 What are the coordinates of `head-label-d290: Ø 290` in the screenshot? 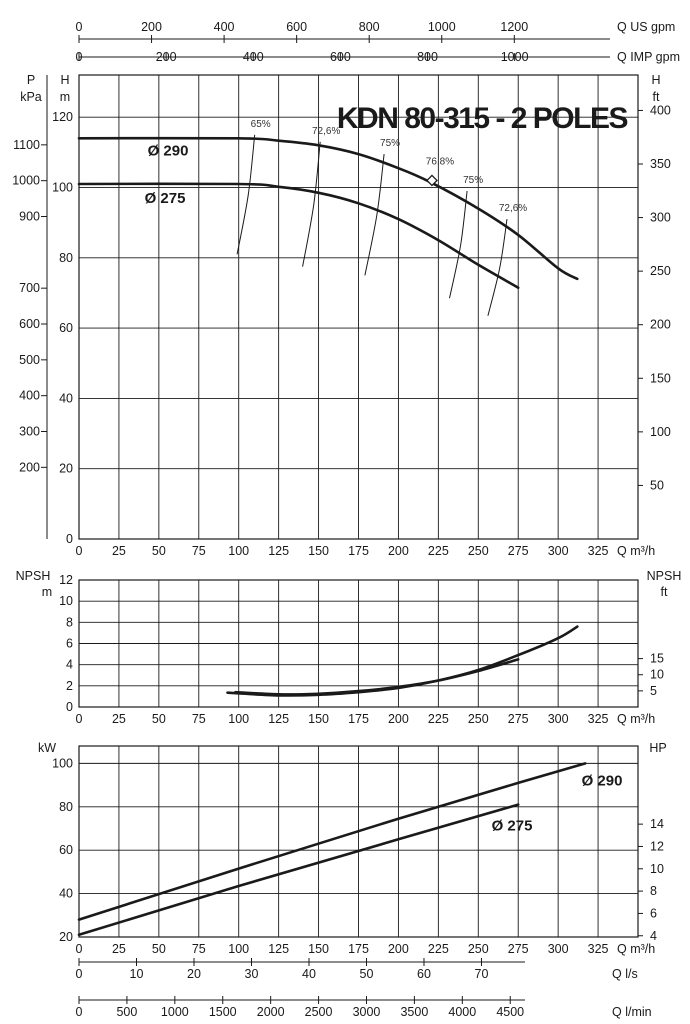 It's located at (168, 150).